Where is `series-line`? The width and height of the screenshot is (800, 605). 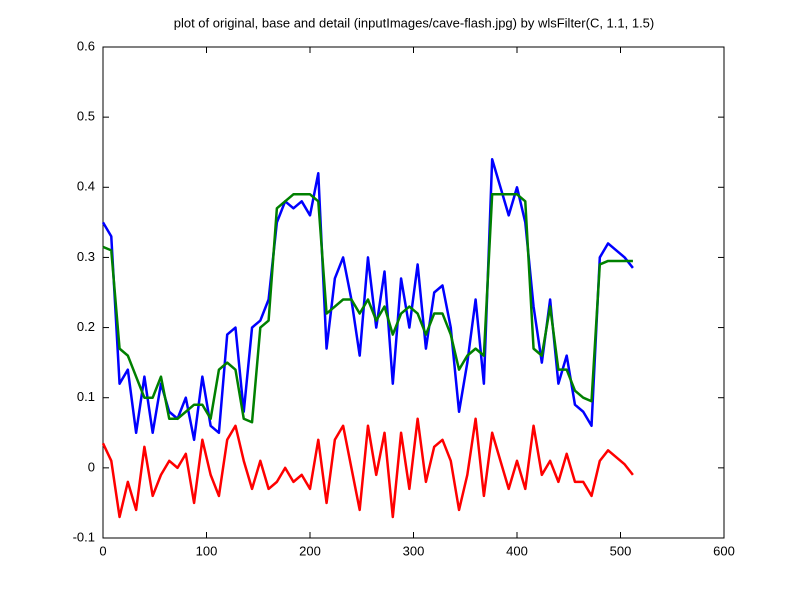 series-line is located at coordinates (367, 468).